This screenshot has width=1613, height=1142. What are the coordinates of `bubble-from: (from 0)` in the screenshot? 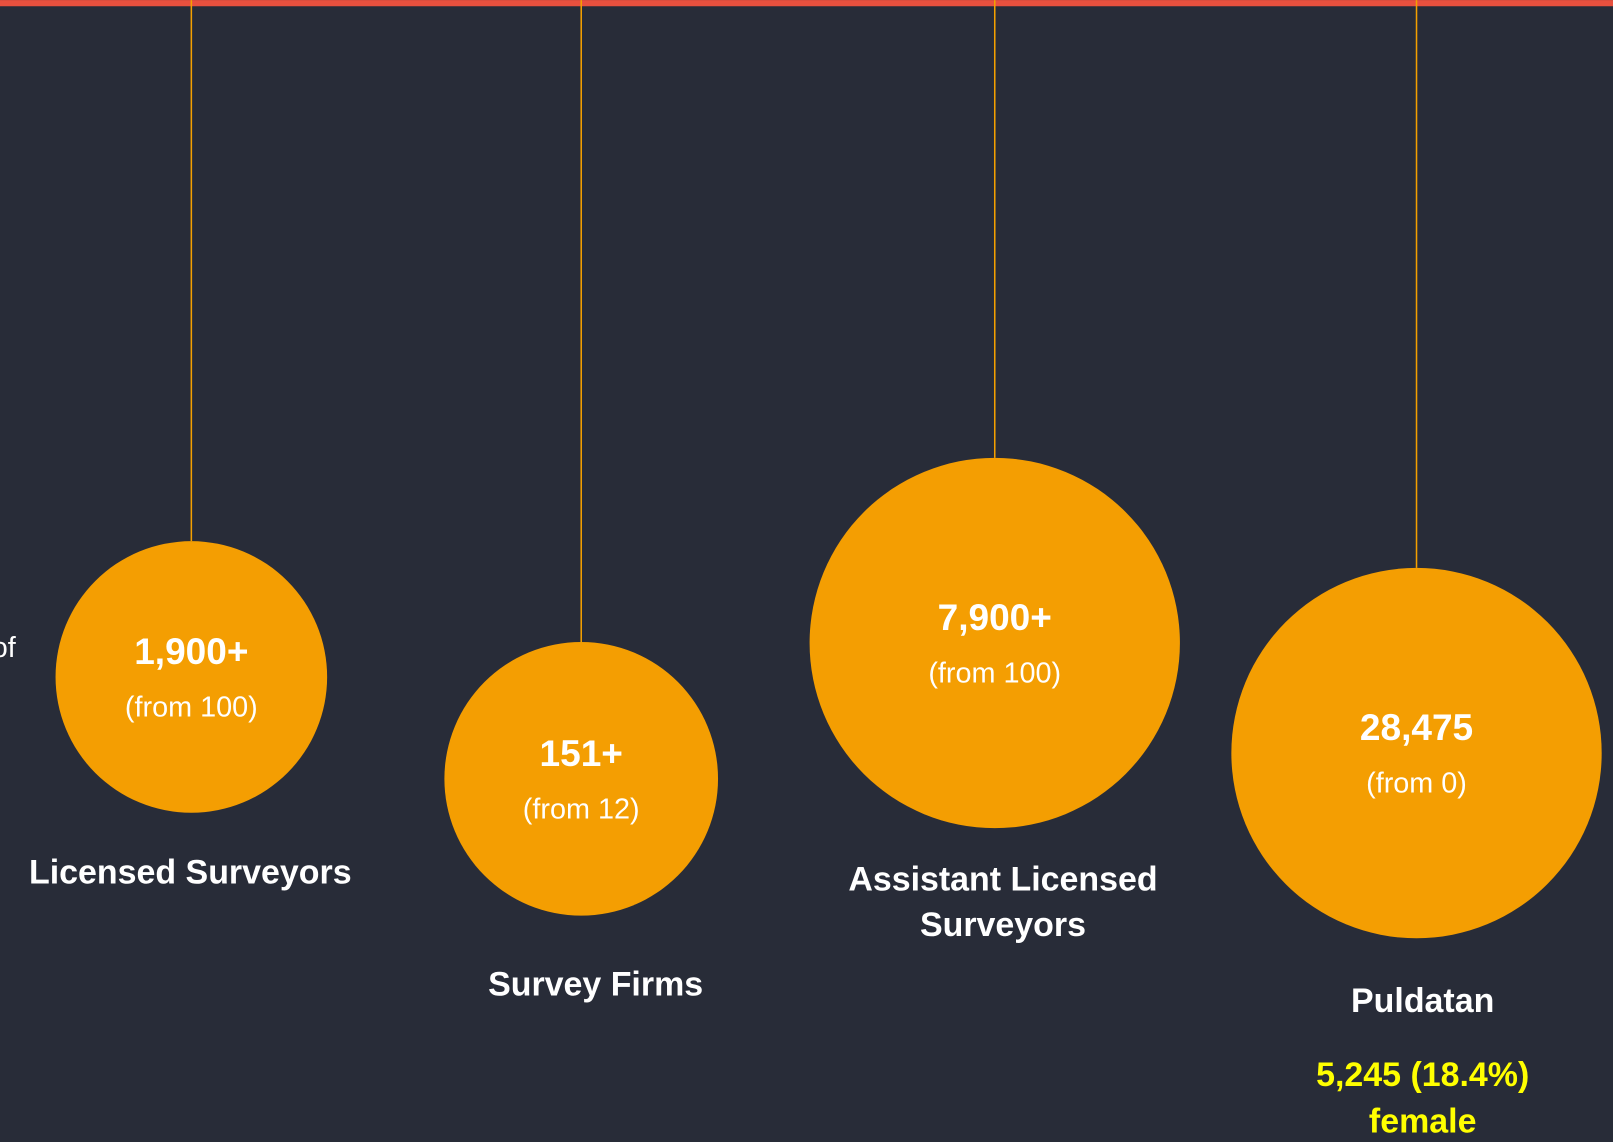 It's located at (1416, 784).